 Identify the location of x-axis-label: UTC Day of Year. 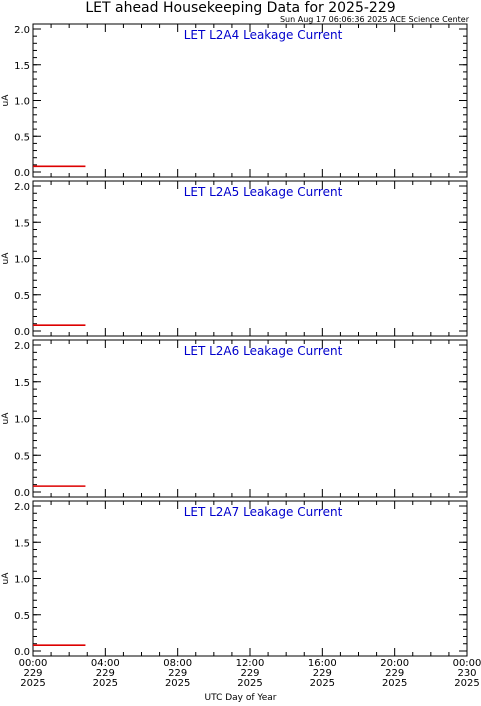
(240, 698).